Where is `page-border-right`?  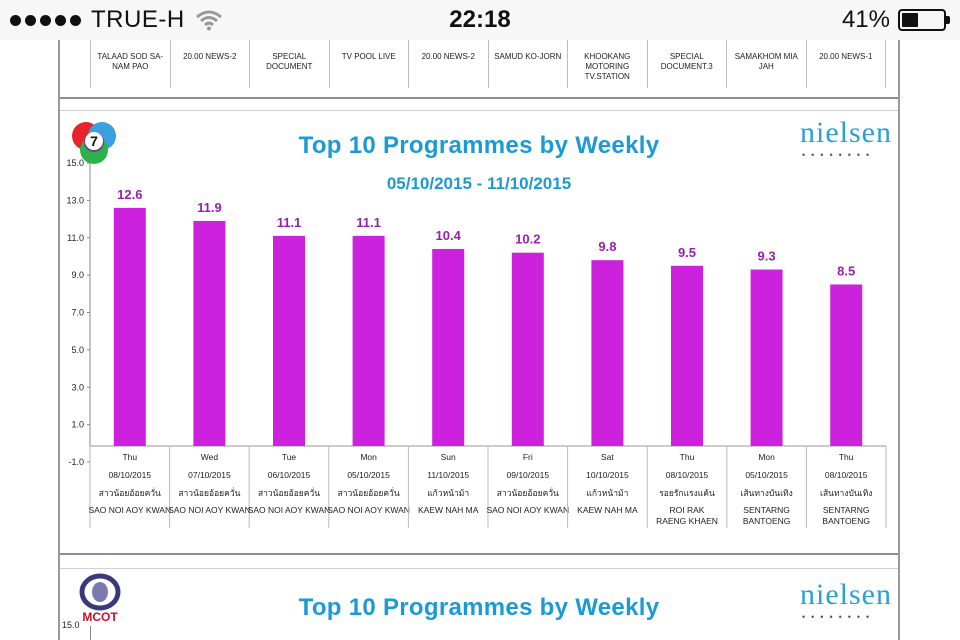 page-border-right is located at coordinates (899, 340).